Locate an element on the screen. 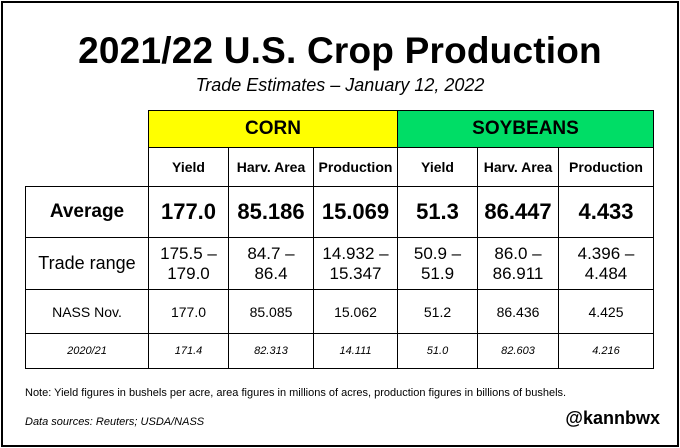 This screenshot has width=680, height=448. row-label: NASS Nov. is located at coordinates (87, 311).